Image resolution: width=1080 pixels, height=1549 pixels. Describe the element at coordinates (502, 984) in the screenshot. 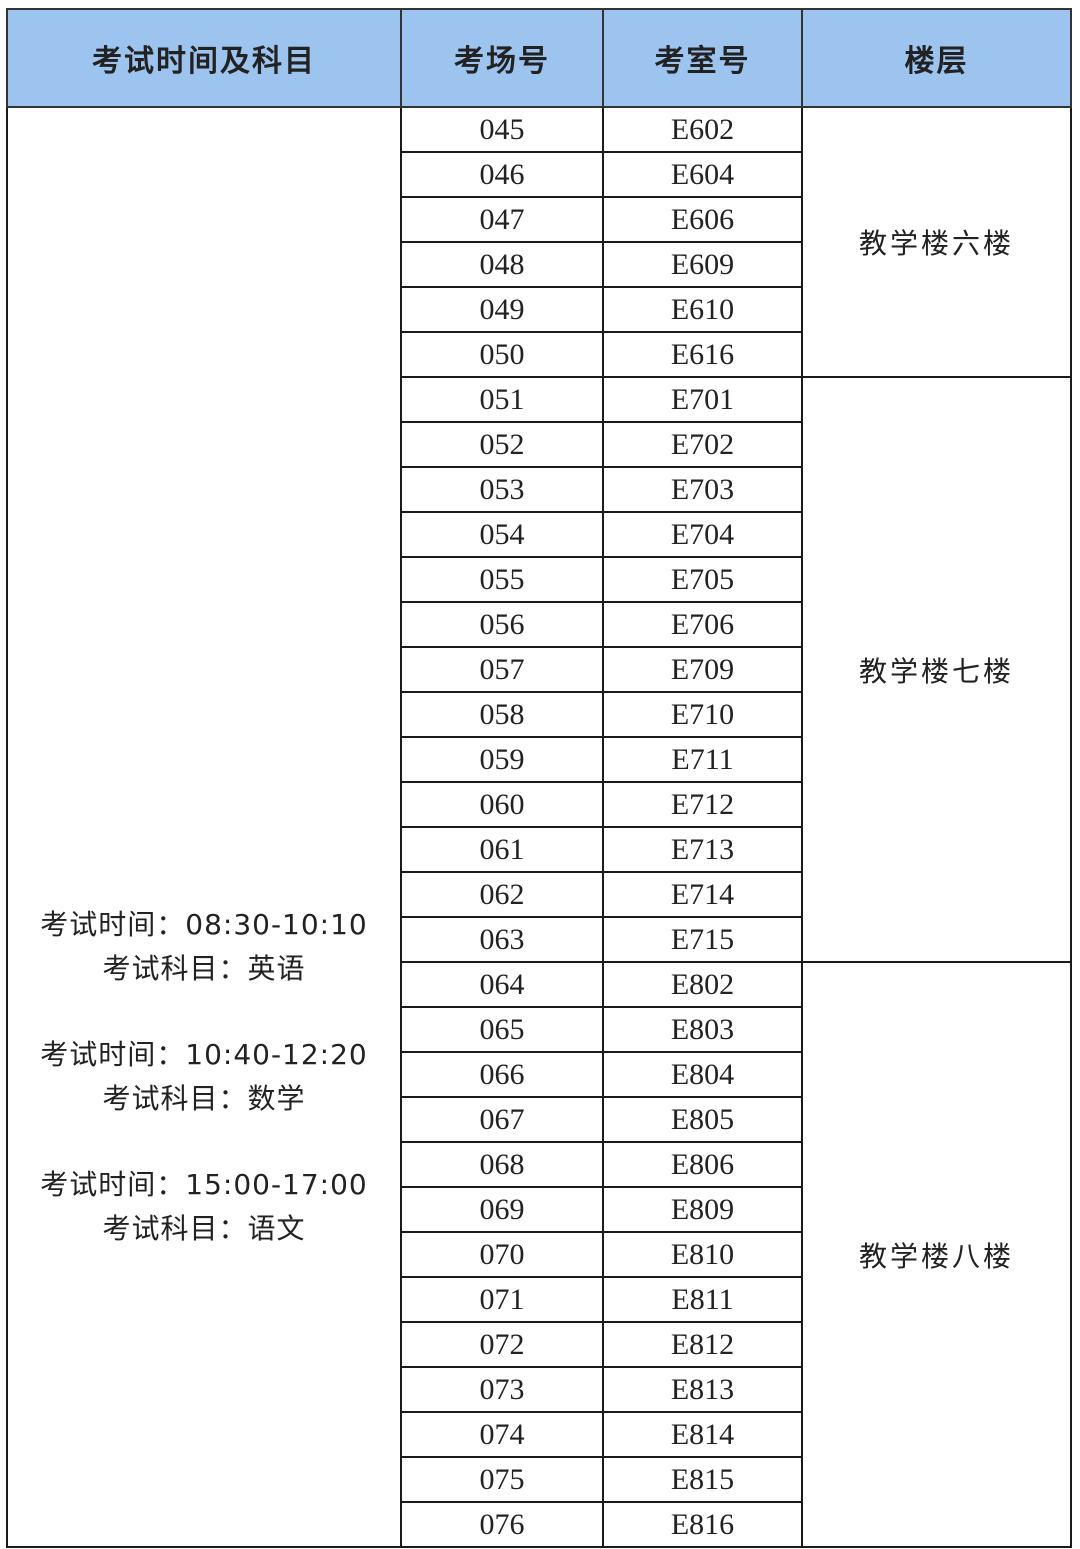

I see `site-number: 064` at that location.